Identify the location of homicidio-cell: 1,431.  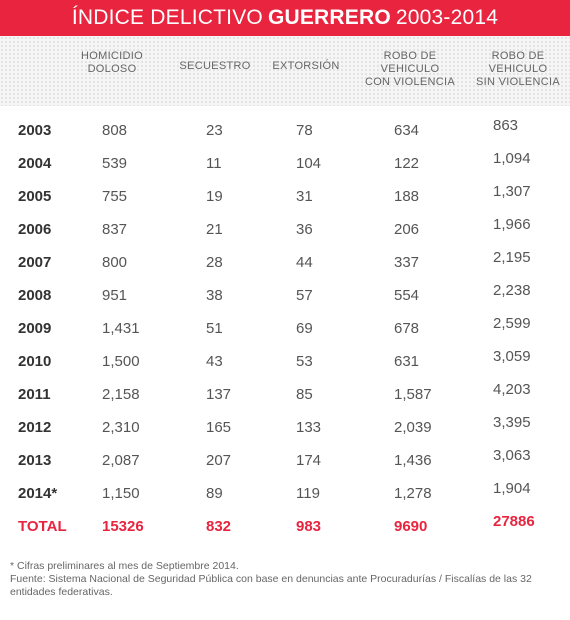
(121, 328).